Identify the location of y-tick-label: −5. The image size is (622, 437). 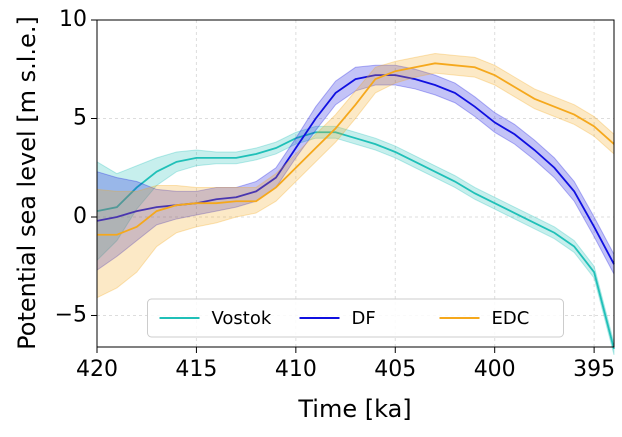
(71, 314).